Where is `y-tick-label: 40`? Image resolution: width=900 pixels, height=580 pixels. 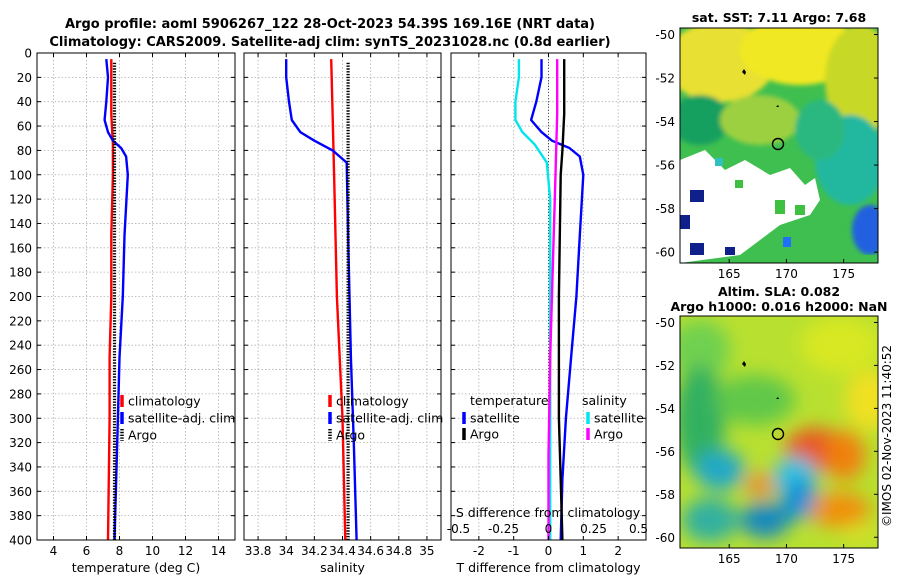
y-tick-label: 40 is located at coordinates (24, 102).